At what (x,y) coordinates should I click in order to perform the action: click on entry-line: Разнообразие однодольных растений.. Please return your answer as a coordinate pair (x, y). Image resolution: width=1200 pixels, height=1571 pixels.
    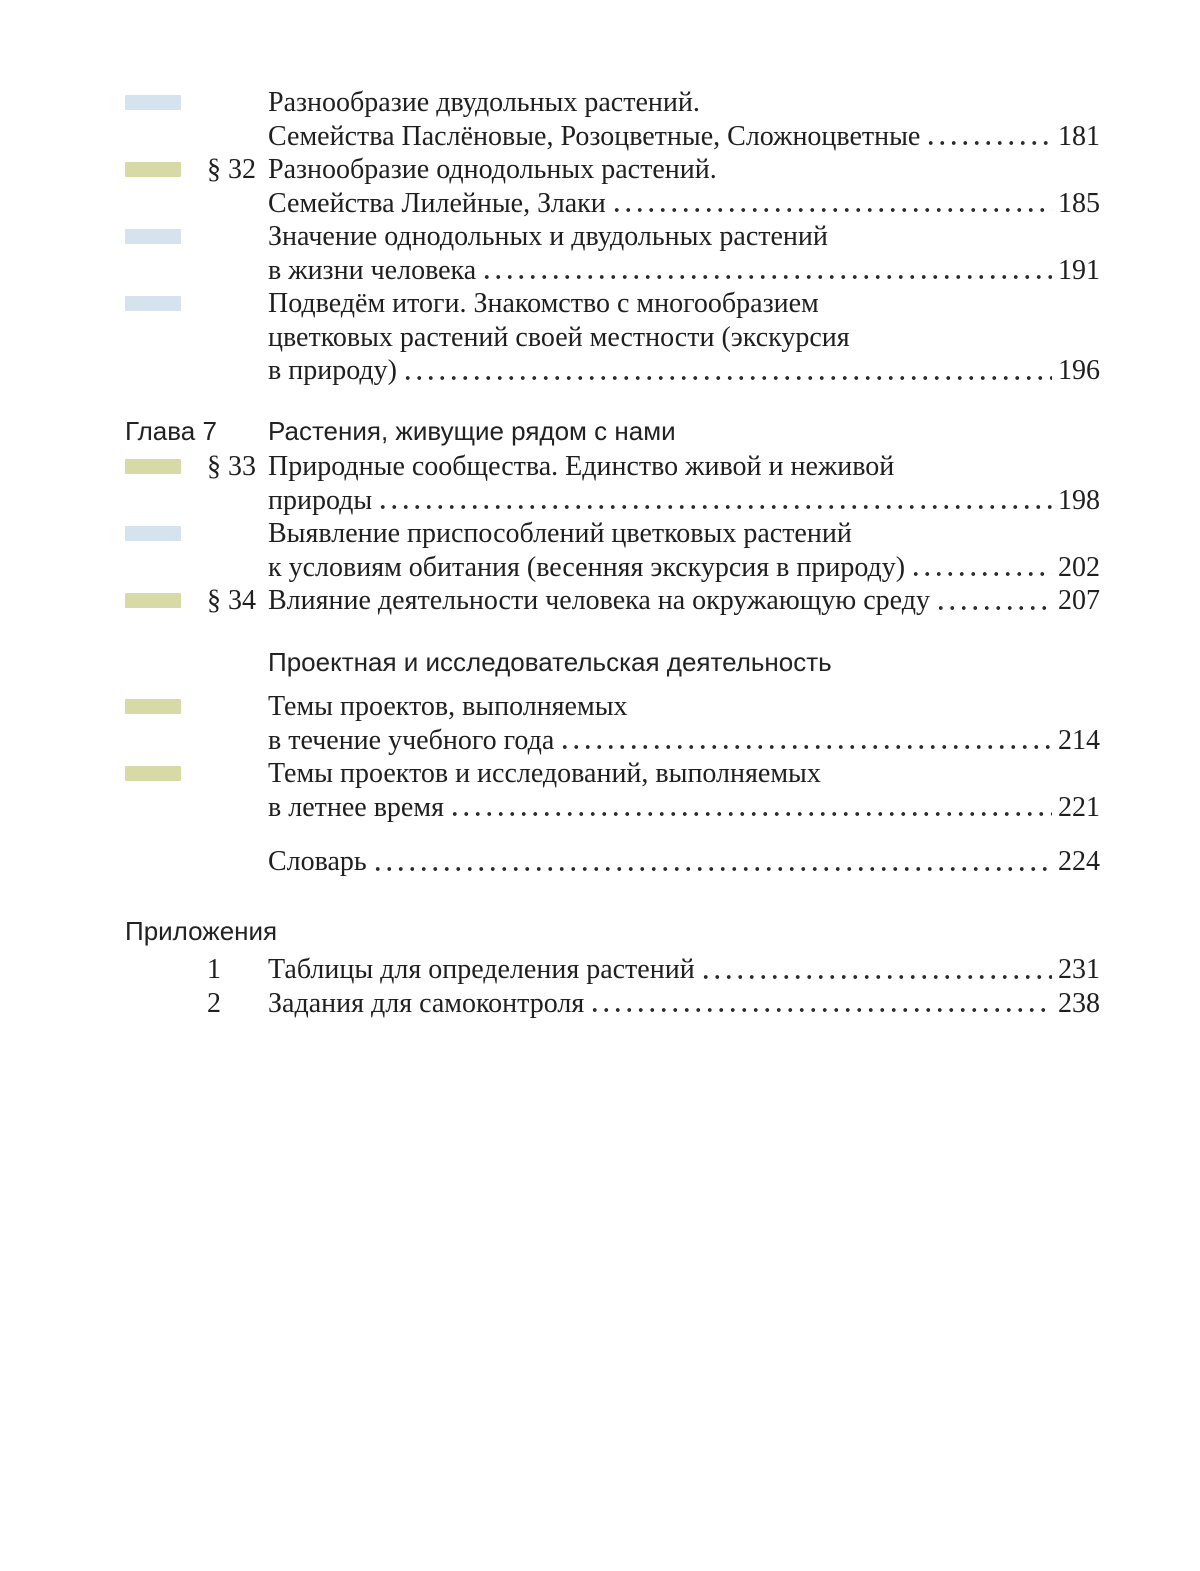
    Looking at the image, I should click on (684, 170).